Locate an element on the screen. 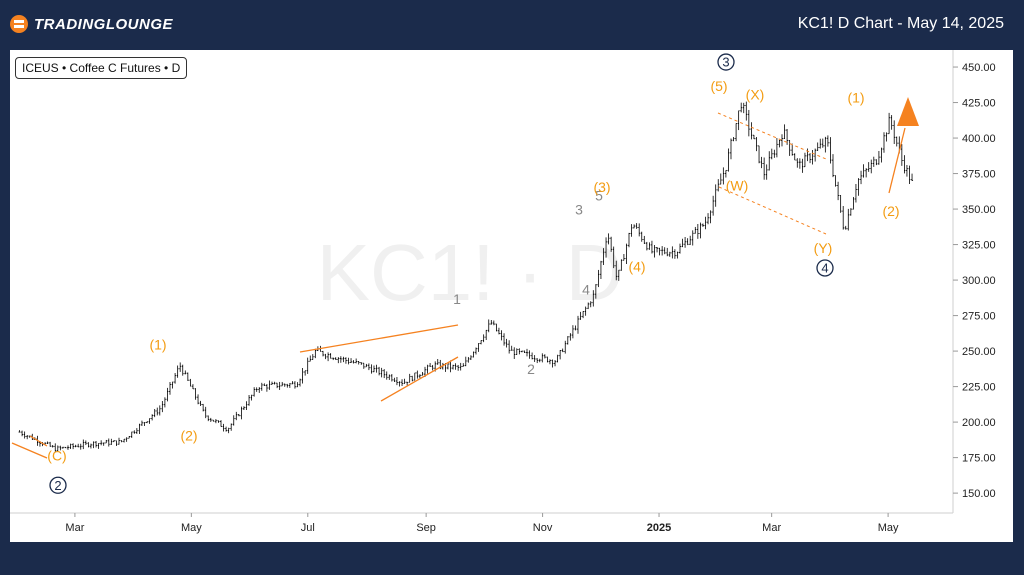 Image resolution: width=1024 pixels, height=575 pixels. symbol-label: ICEUS • Coffee C Futures • D is located at coordinates (101, 68).